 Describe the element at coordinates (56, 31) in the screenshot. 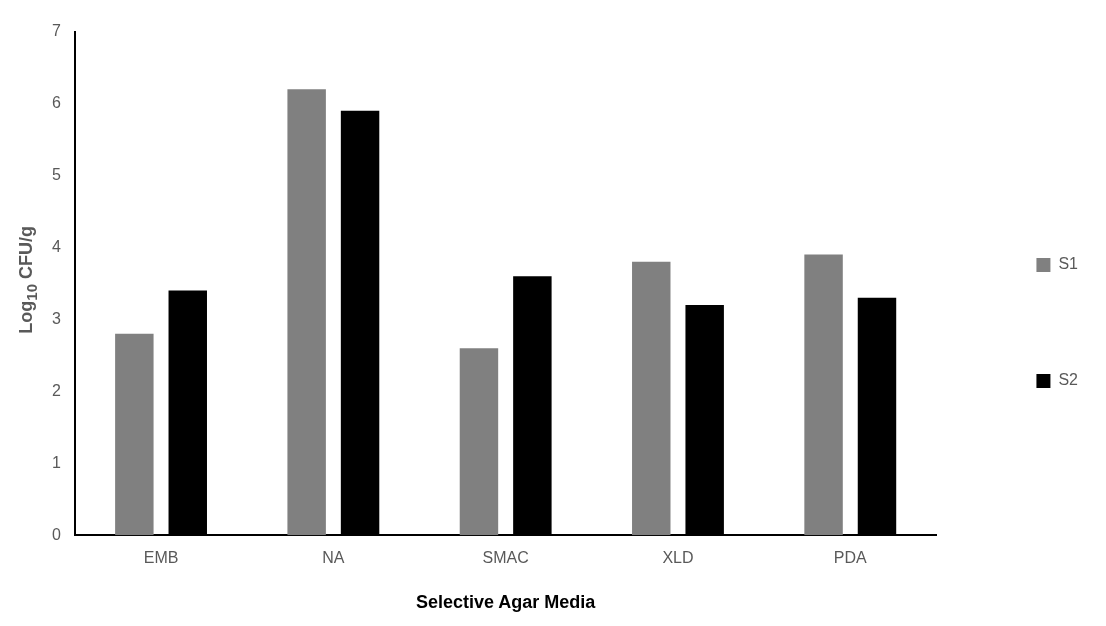

I see `y-tick-label: 7` at that location.